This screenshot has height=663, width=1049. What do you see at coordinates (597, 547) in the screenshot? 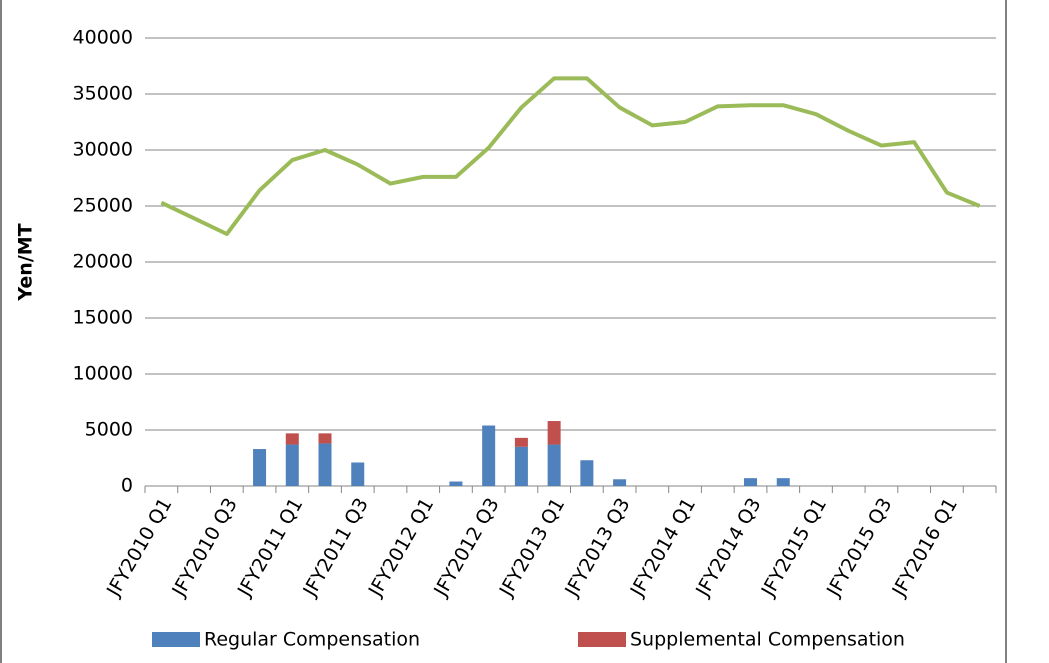
I see `x-tick-label: JFY2013 Q3` at bounding box center [597, 547].